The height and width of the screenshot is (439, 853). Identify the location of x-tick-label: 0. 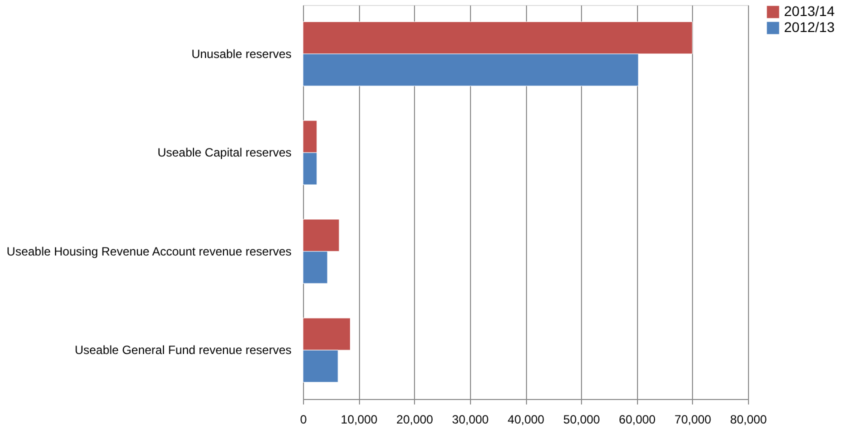
(304, 419).